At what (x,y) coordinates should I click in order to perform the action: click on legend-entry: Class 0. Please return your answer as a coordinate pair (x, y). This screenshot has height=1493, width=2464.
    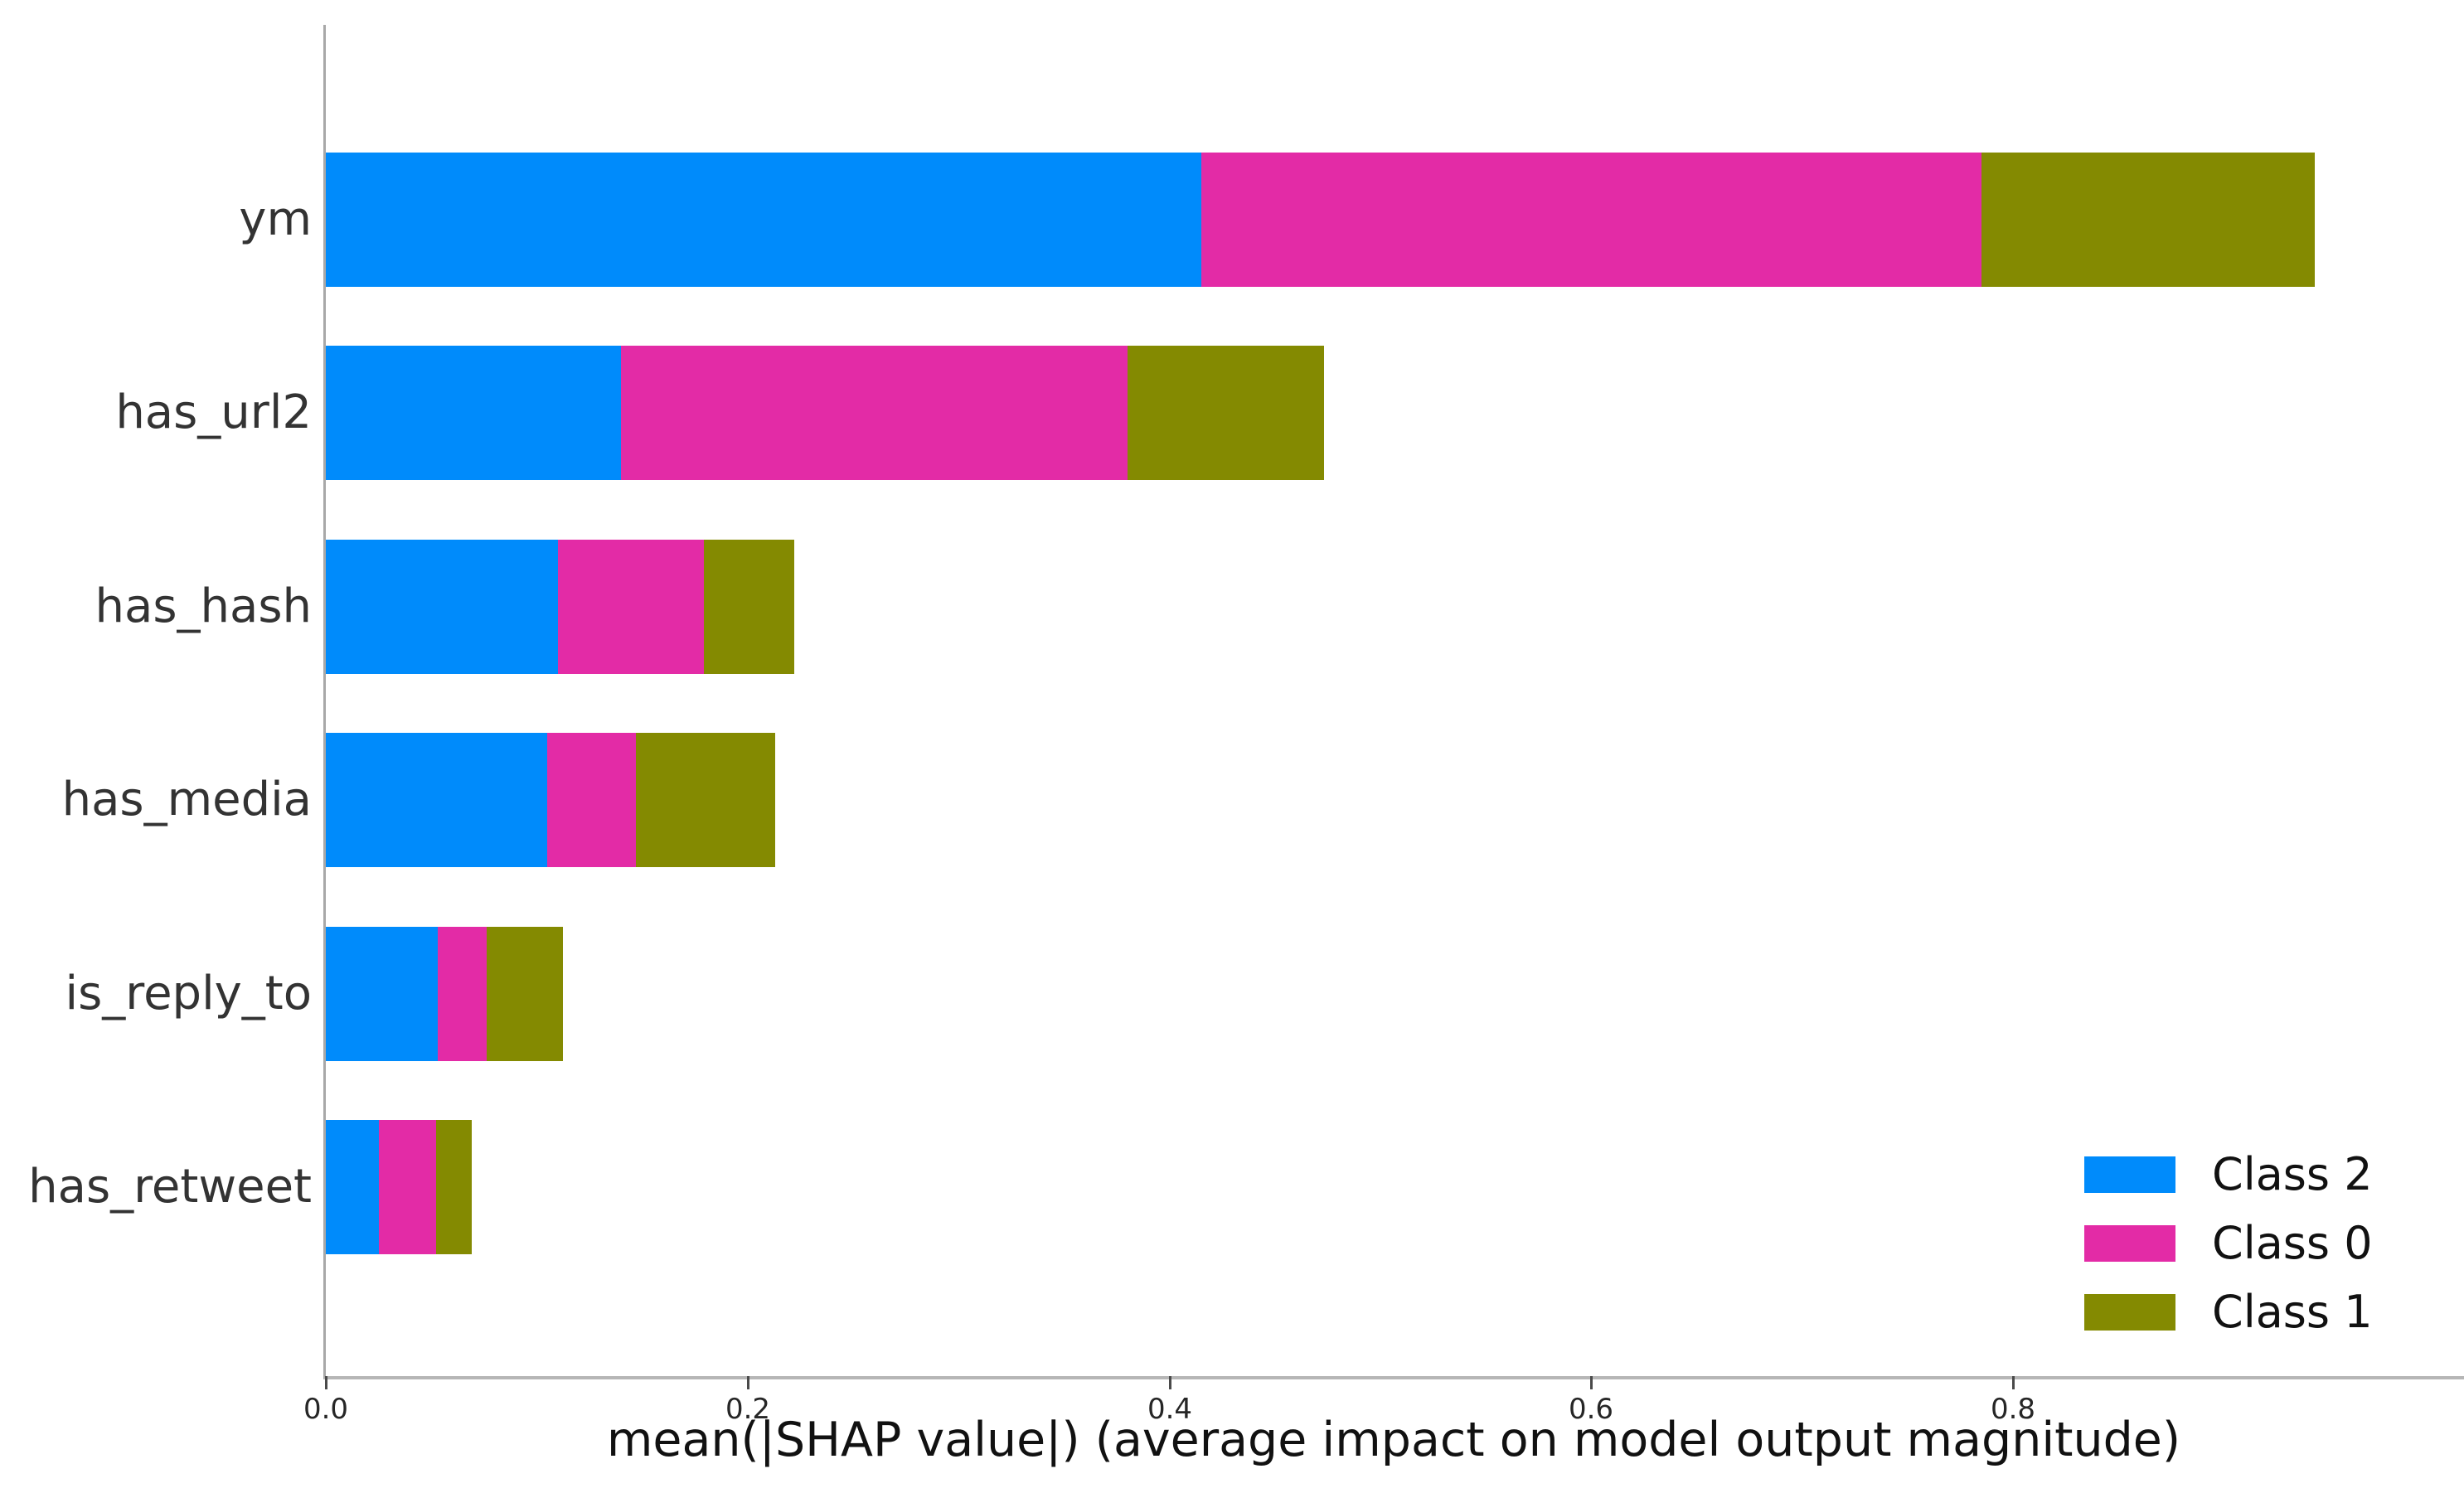
    Looking at the image, I should click on (2228, 1243).